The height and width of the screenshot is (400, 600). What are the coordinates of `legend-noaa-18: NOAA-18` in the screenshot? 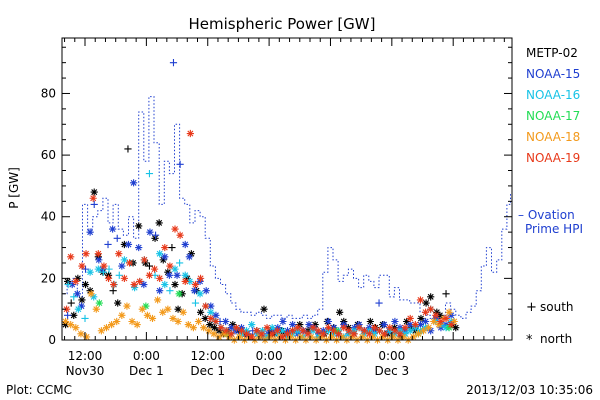 It's located at (553, 137).